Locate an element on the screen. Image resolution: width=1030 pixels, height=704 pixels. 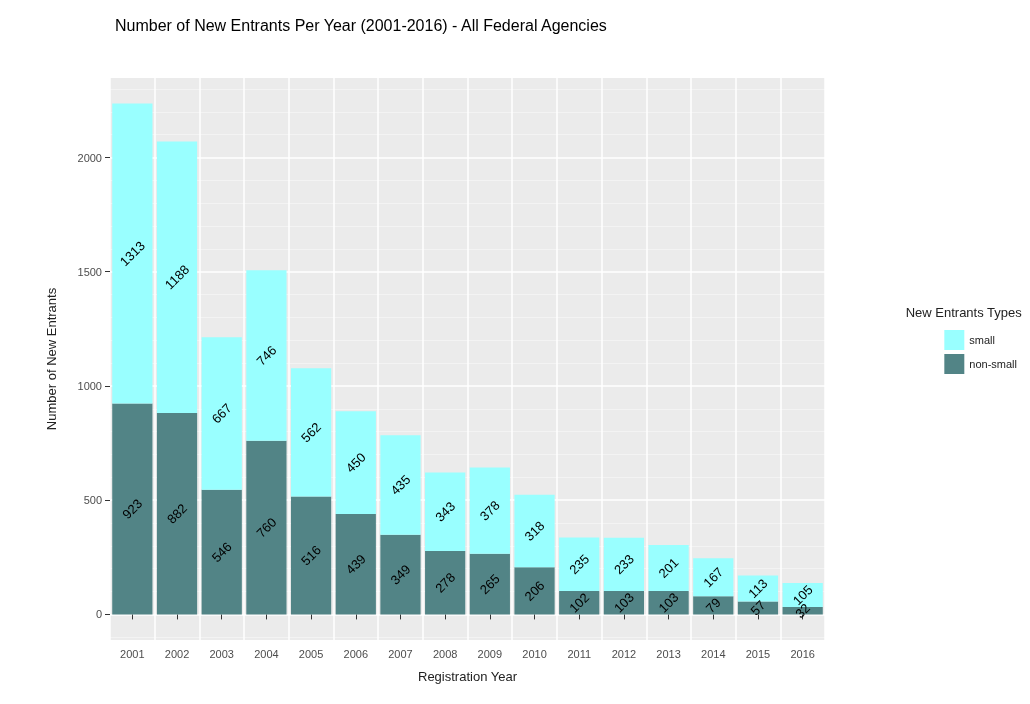
y-axis-title: Number of New Entrants is located at coordinates (51, 359).